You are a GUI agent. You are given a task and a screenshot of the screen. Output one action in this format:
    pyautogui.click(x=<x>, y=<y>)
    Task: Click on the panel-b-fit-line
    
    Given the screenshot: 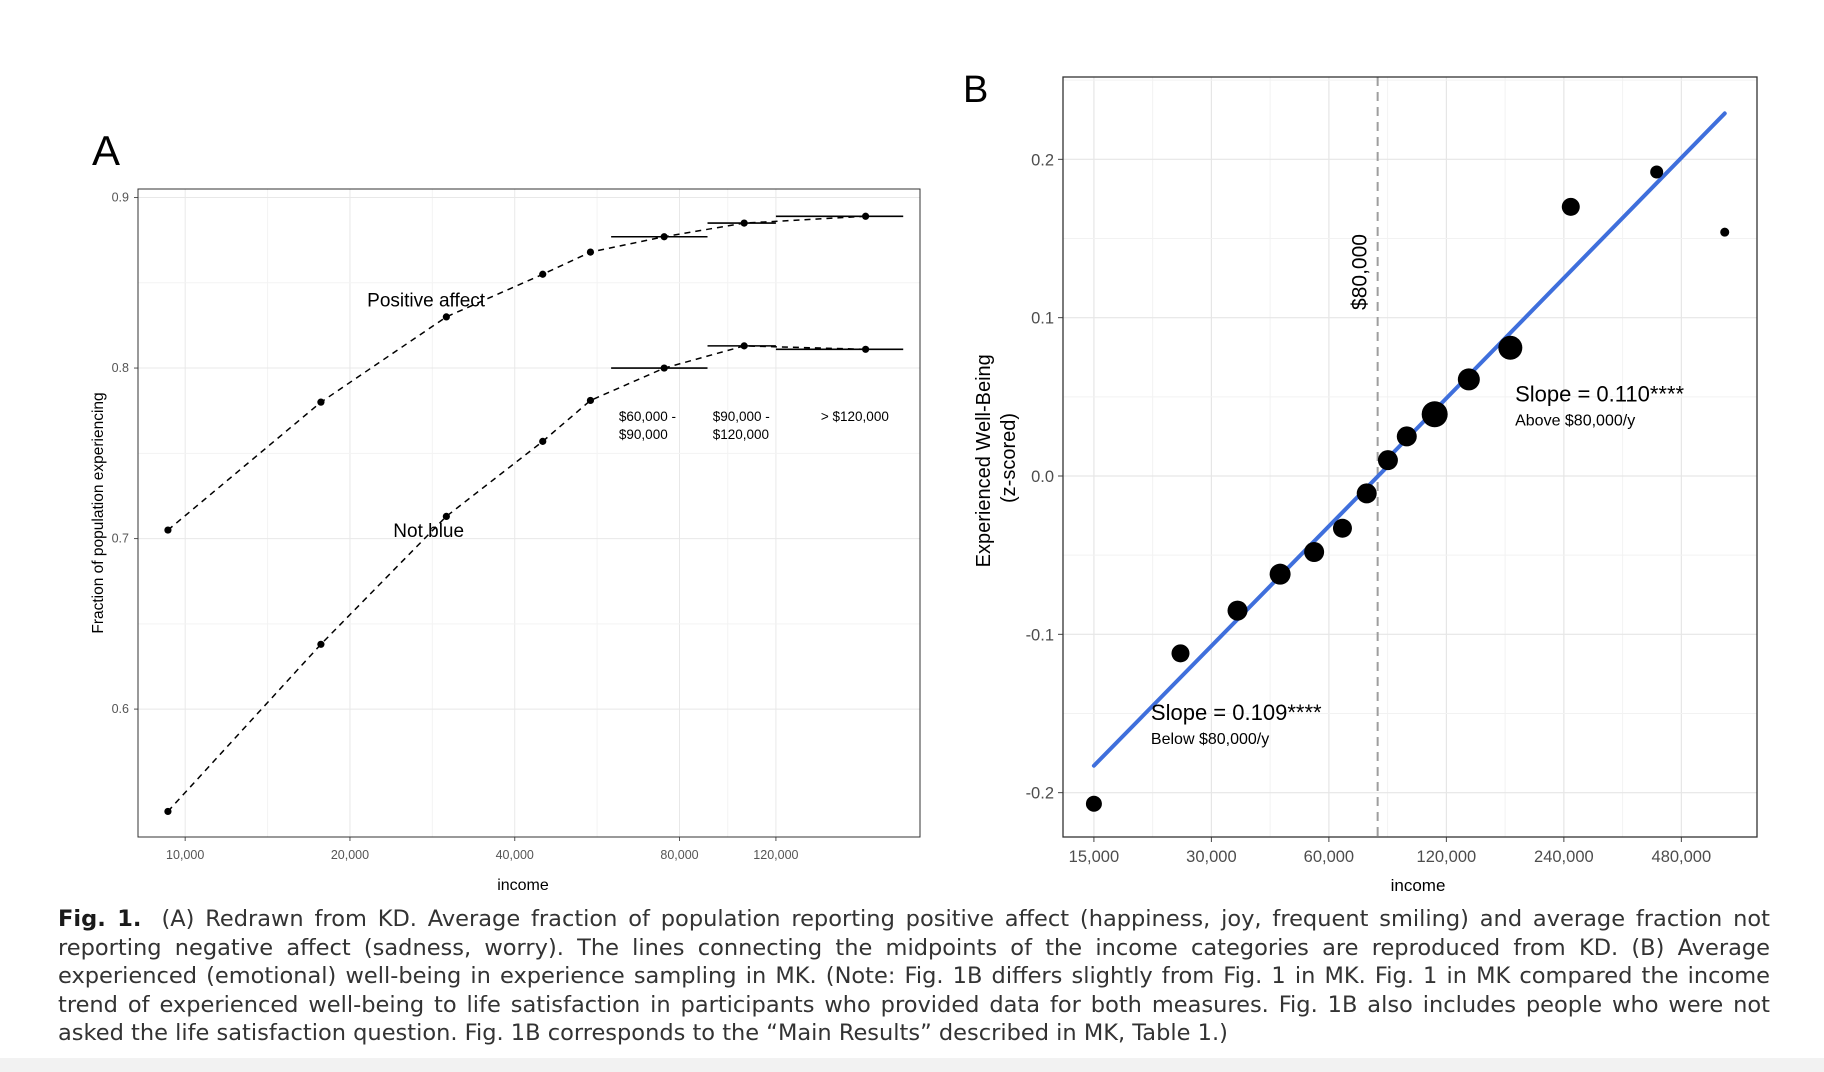 What is the action you would take?
    pyautogui.click(x=1555, y=287)
    